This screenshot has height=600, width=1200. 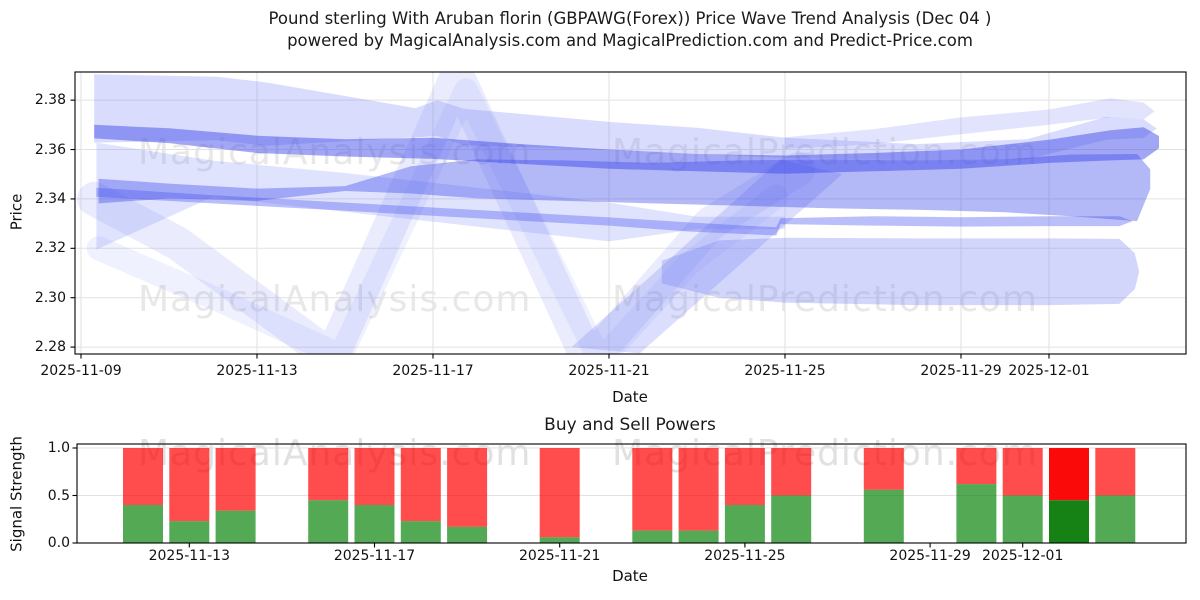 What do you see at coordinates (58, 448) in the screenshot?
I see `strength-tick-label: 1.0` at bounding box center [58, 448].